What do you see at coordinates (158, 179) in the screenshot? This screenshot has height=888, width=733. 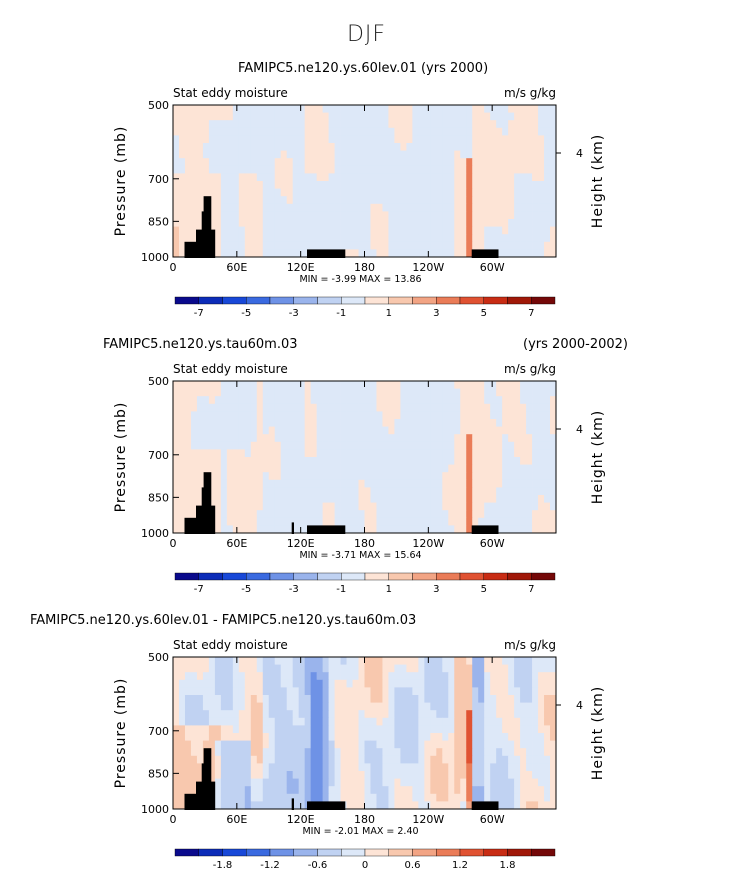 I see `y-tick-label: 700` at bounding box center [158, 179].